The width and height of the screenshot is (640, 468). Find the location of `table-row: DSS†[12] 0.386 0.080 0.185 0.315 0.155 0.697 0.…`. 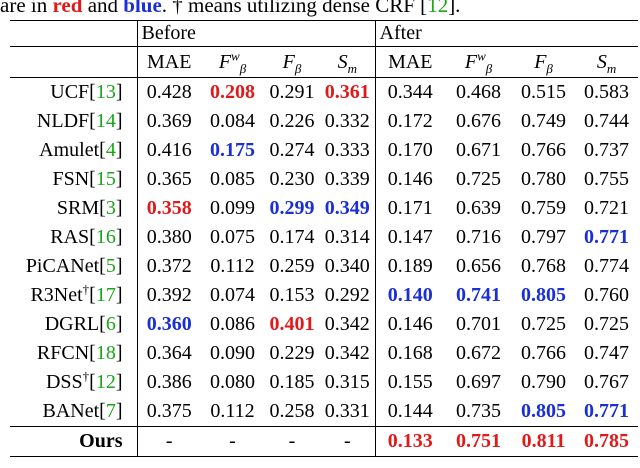

table-row: DSS†[12] 0.386 0.080 0.185 0.315 0.155 0.697 0.… is located at coordinates (324, 382).